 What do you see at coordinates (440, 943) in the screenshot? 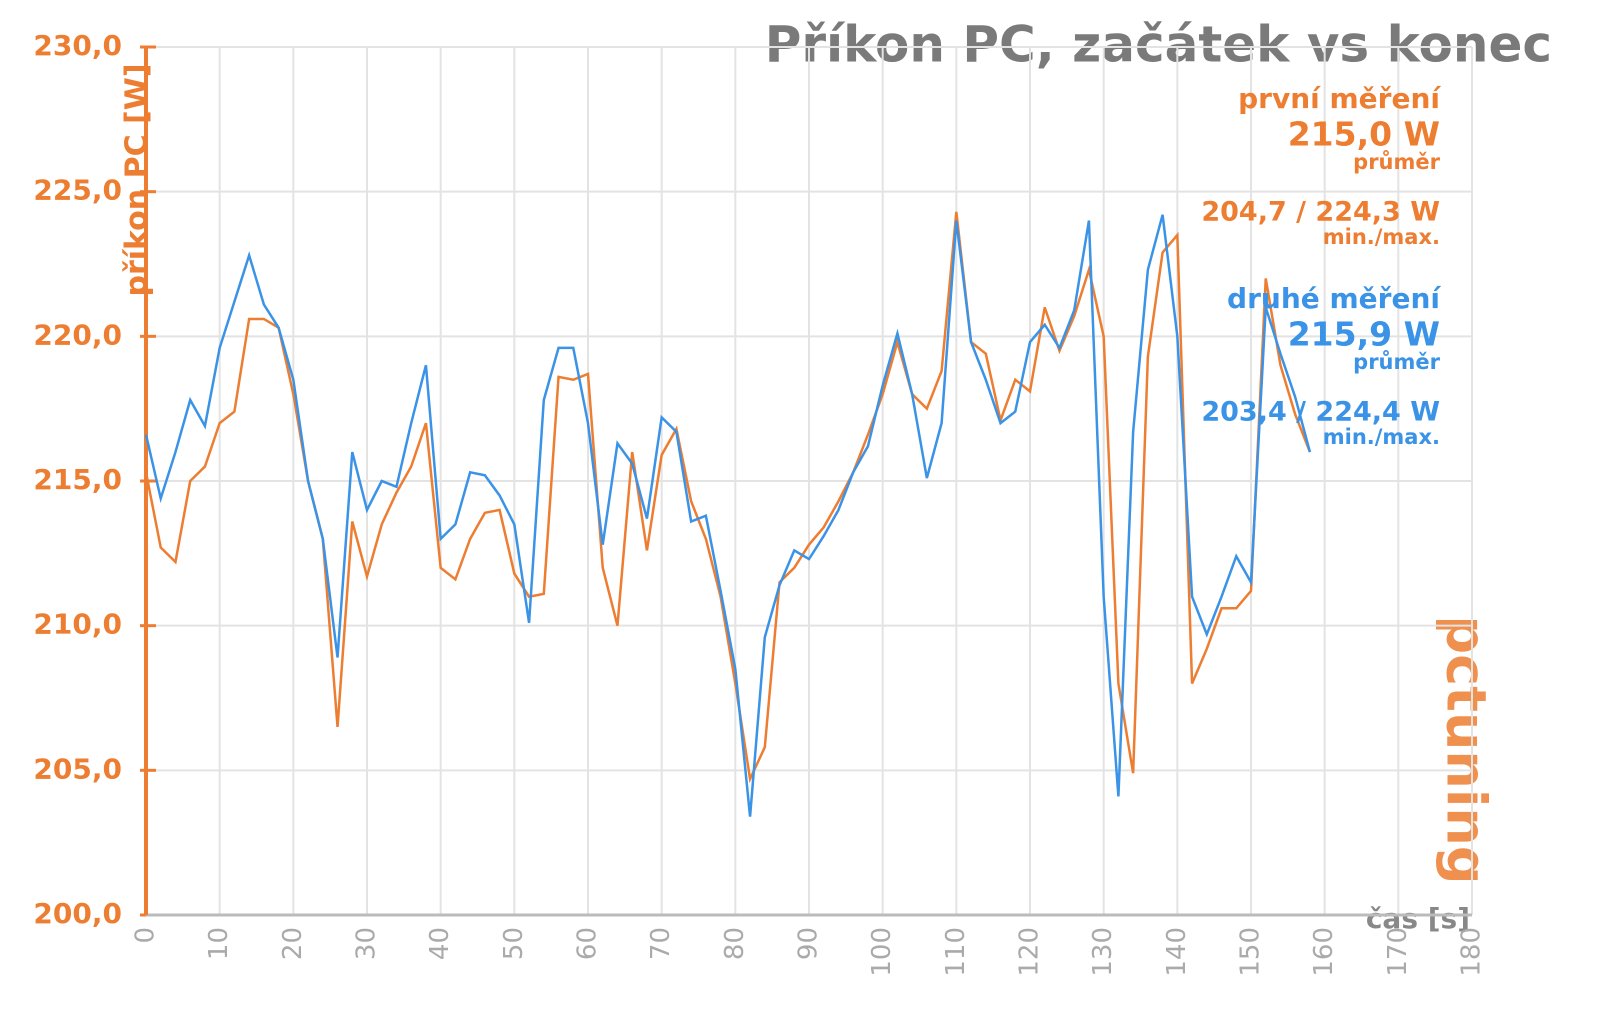
I see `x-tick-label: 40` at bounding box center [440, 943].